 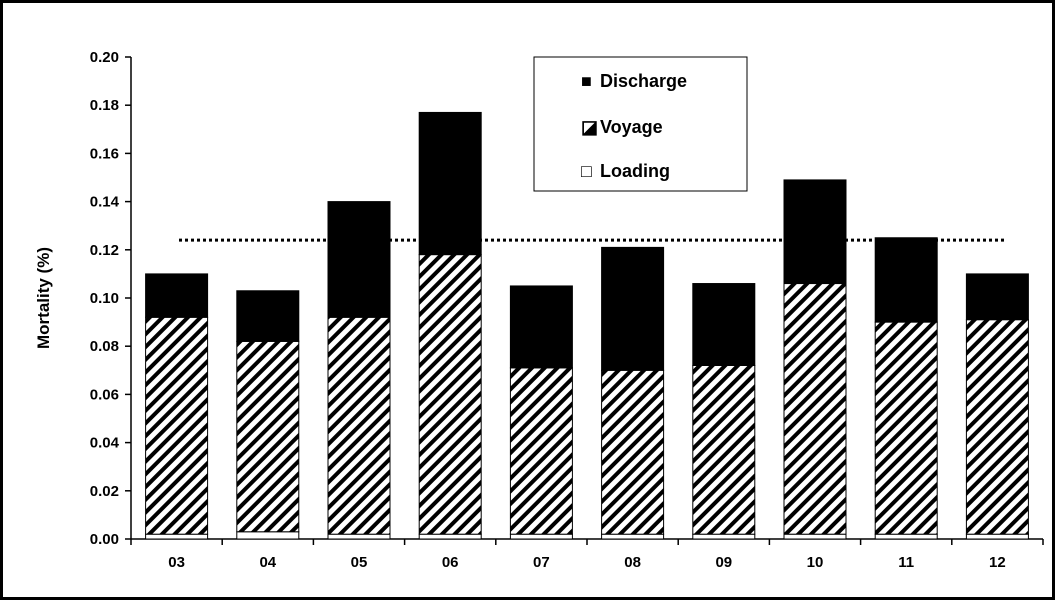 What do you see at coordinates (631, 127) in the screenshot?
I see `legend-label-voyage: Voyage` at bounding box center [631, 127].